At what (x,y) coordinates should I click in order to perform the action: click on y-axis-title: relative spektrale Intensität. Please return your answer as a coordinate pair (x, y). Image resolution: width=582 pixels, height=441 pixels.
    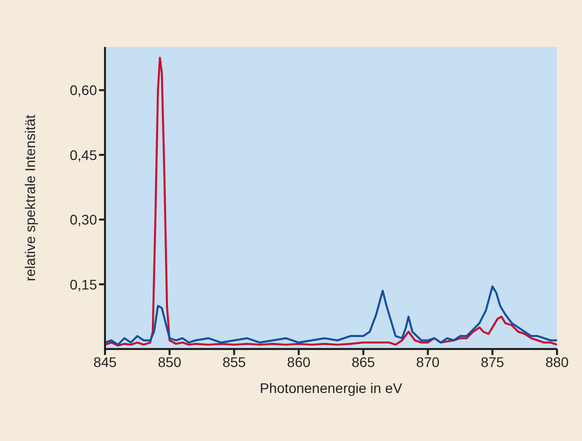
    Looking at the image, I should click on (30, 198).